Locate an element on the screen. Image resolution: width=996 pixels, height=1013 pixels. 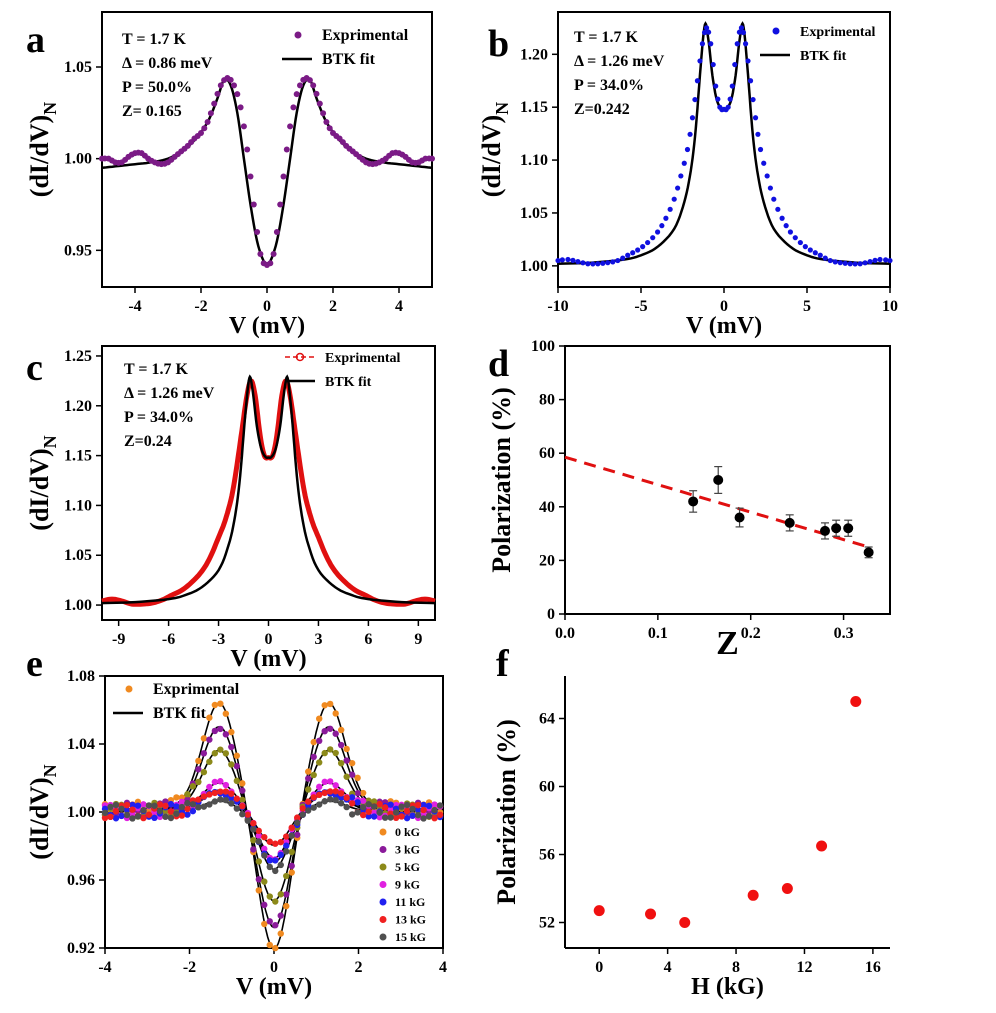
trend-line is located at coordinates (717, 502).